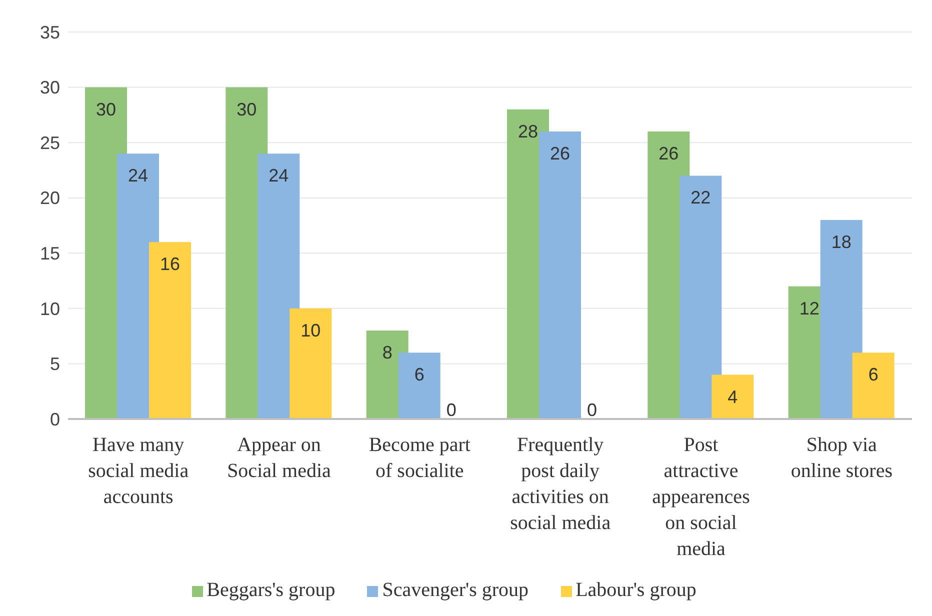 The width and height of the screenshot is (932, 616). I want to click on x-tick-label: Shop via online stores, so click(841, 458).